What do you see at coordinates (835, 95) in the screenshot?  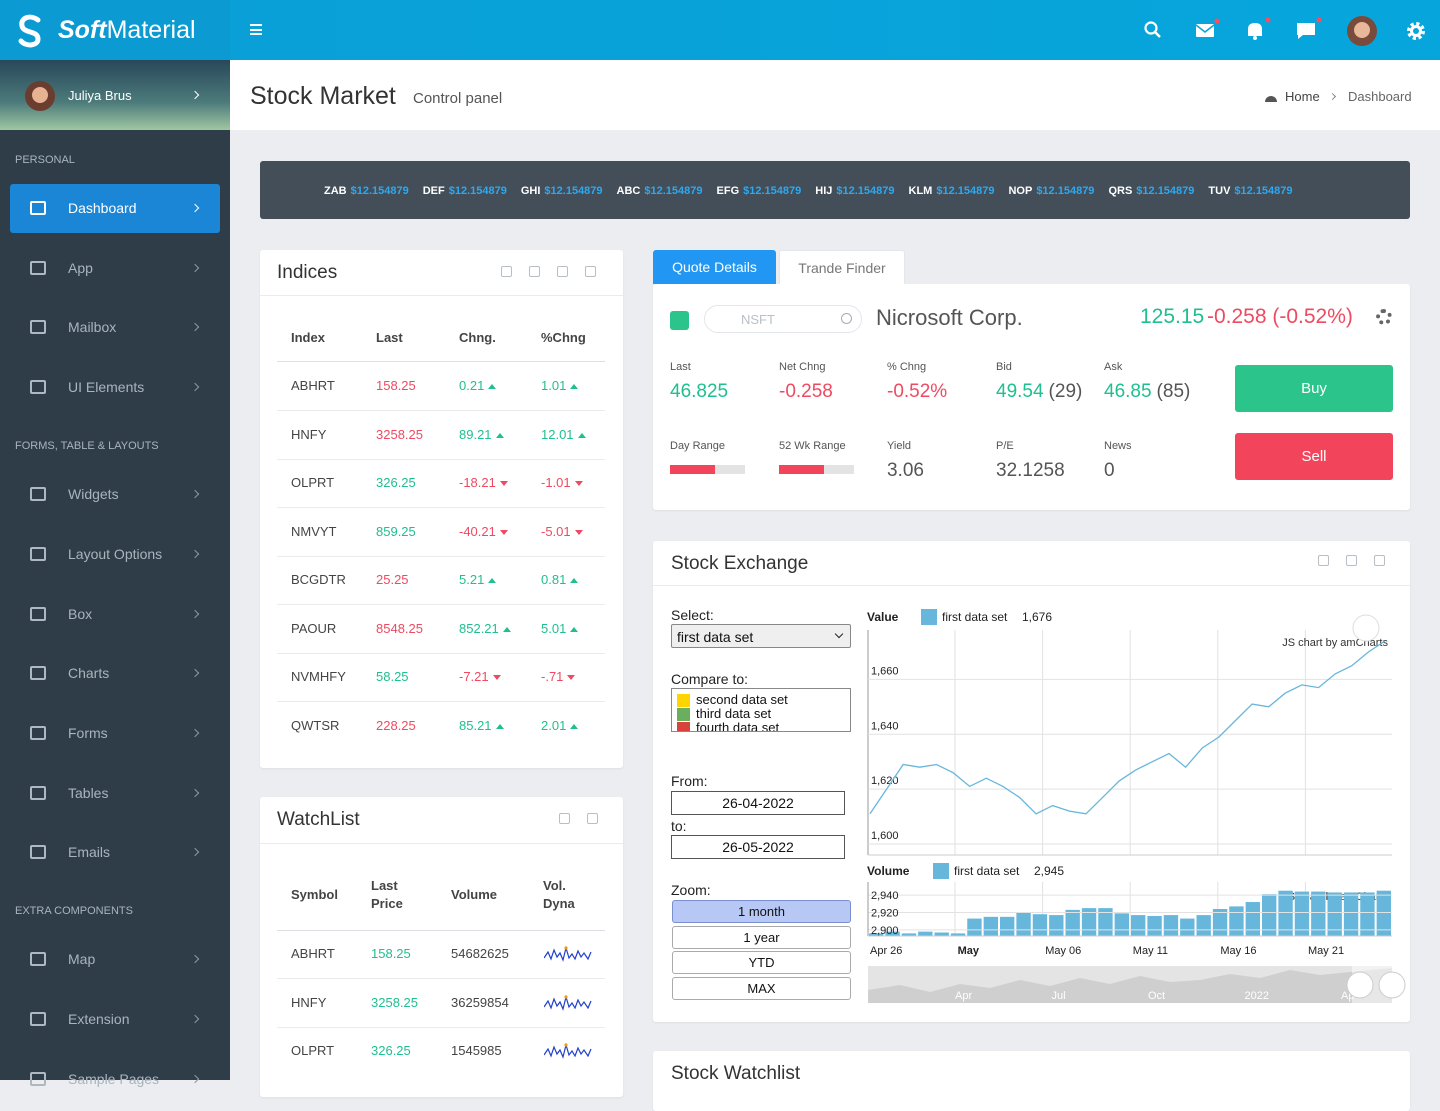 I see `page-header` at bounding box center [835, 95].